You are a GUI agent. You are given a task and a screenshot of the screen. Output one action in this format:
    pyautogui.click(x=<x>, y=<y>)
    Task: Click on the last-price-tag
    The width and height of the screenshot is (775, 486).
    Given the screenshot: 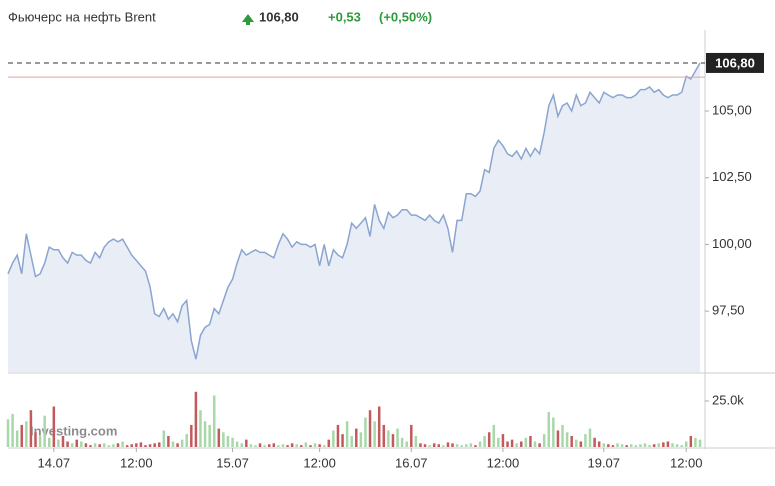 What is the action you would take?
    pyautogui.click(x=735, y=62)
    